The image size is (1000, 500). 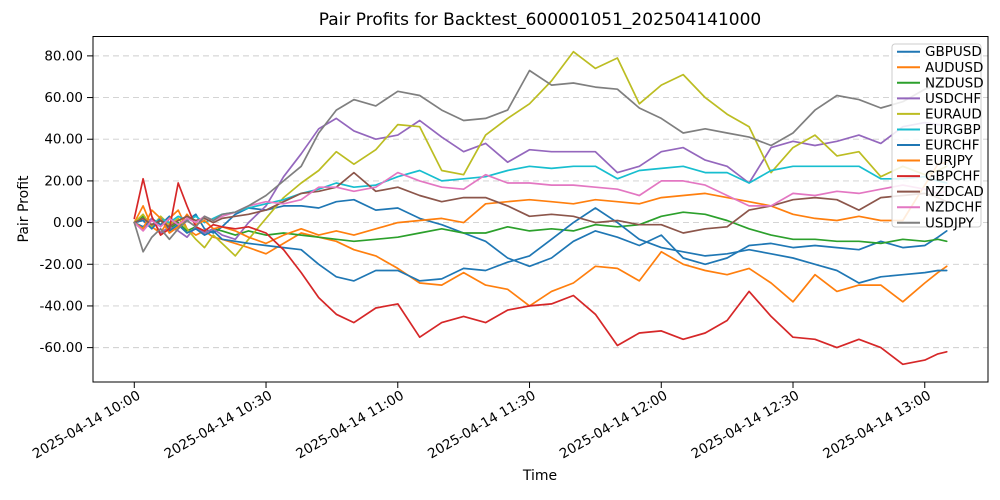 I want to click on legend-item-AUDUSD: AUDUSD, so click(x=940, y=68).